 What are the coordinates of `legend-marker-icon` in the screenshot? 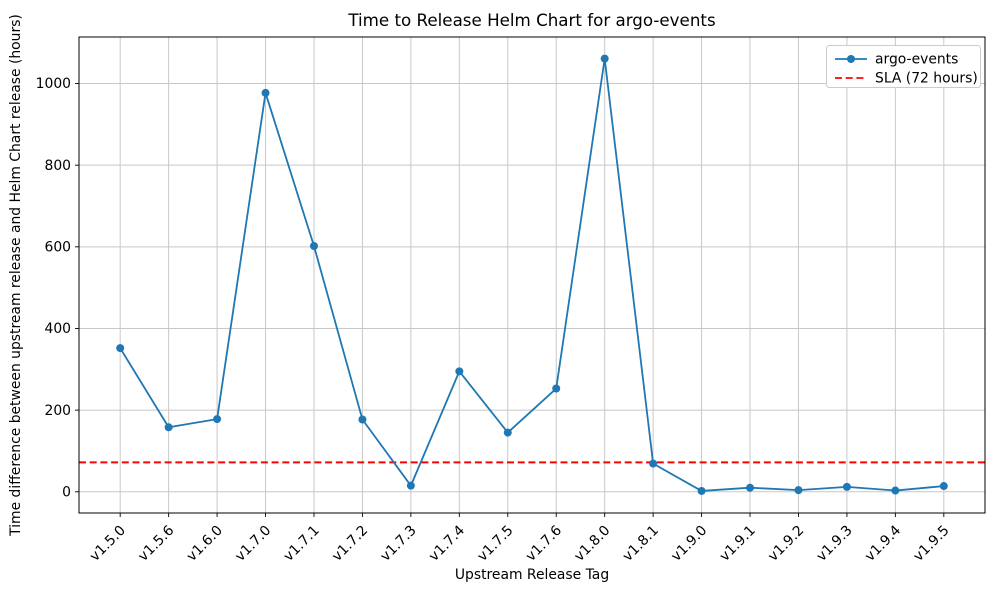 It's located at (851, 59).